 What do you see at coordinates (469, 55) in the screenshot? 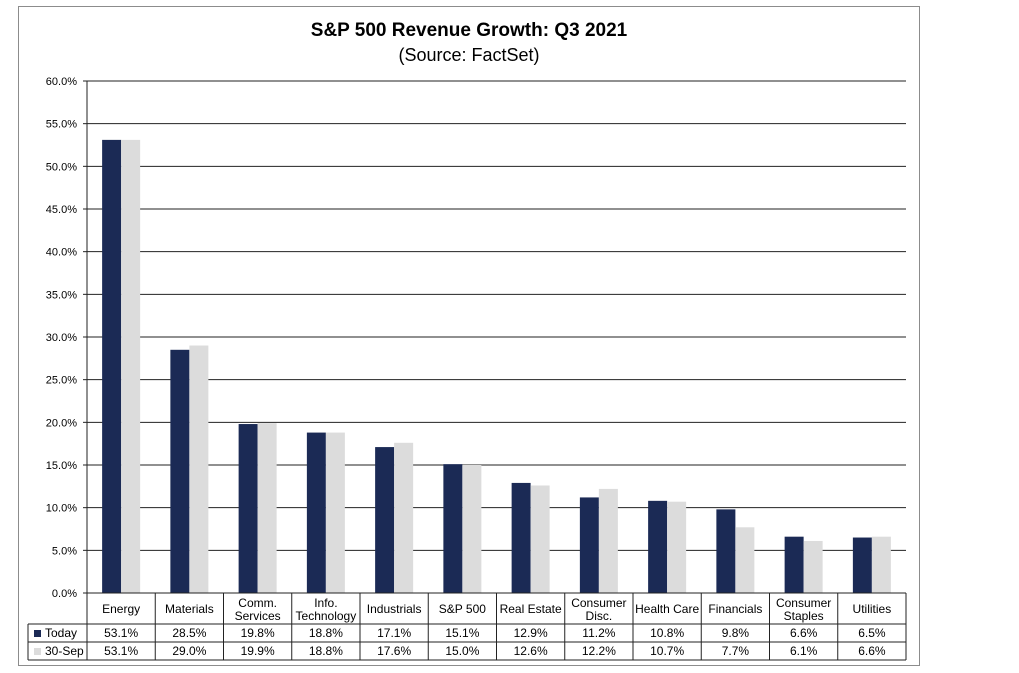
I see `chart-subtitle: (Source: FactSet)` at bounding box center [469, 55].